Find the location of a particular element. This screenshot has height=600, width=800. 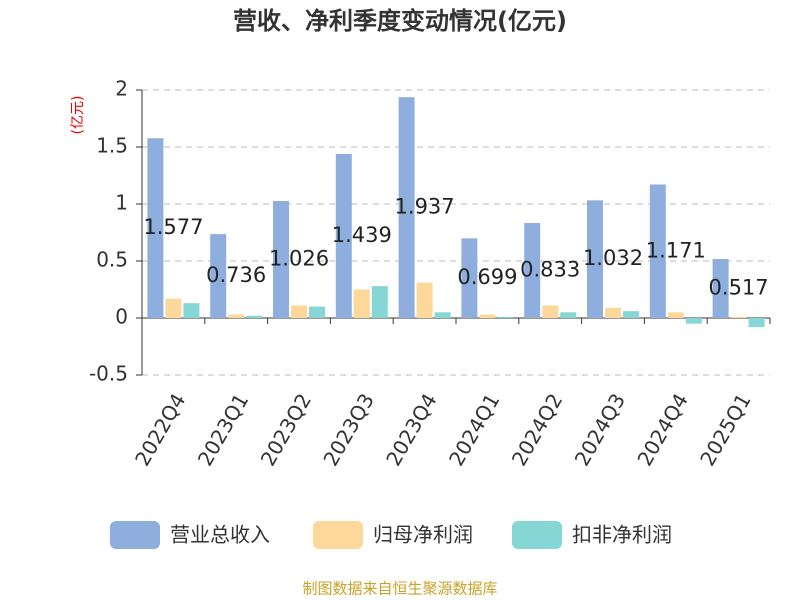

data-label: 1.171 is located at coordinates (676, 250).